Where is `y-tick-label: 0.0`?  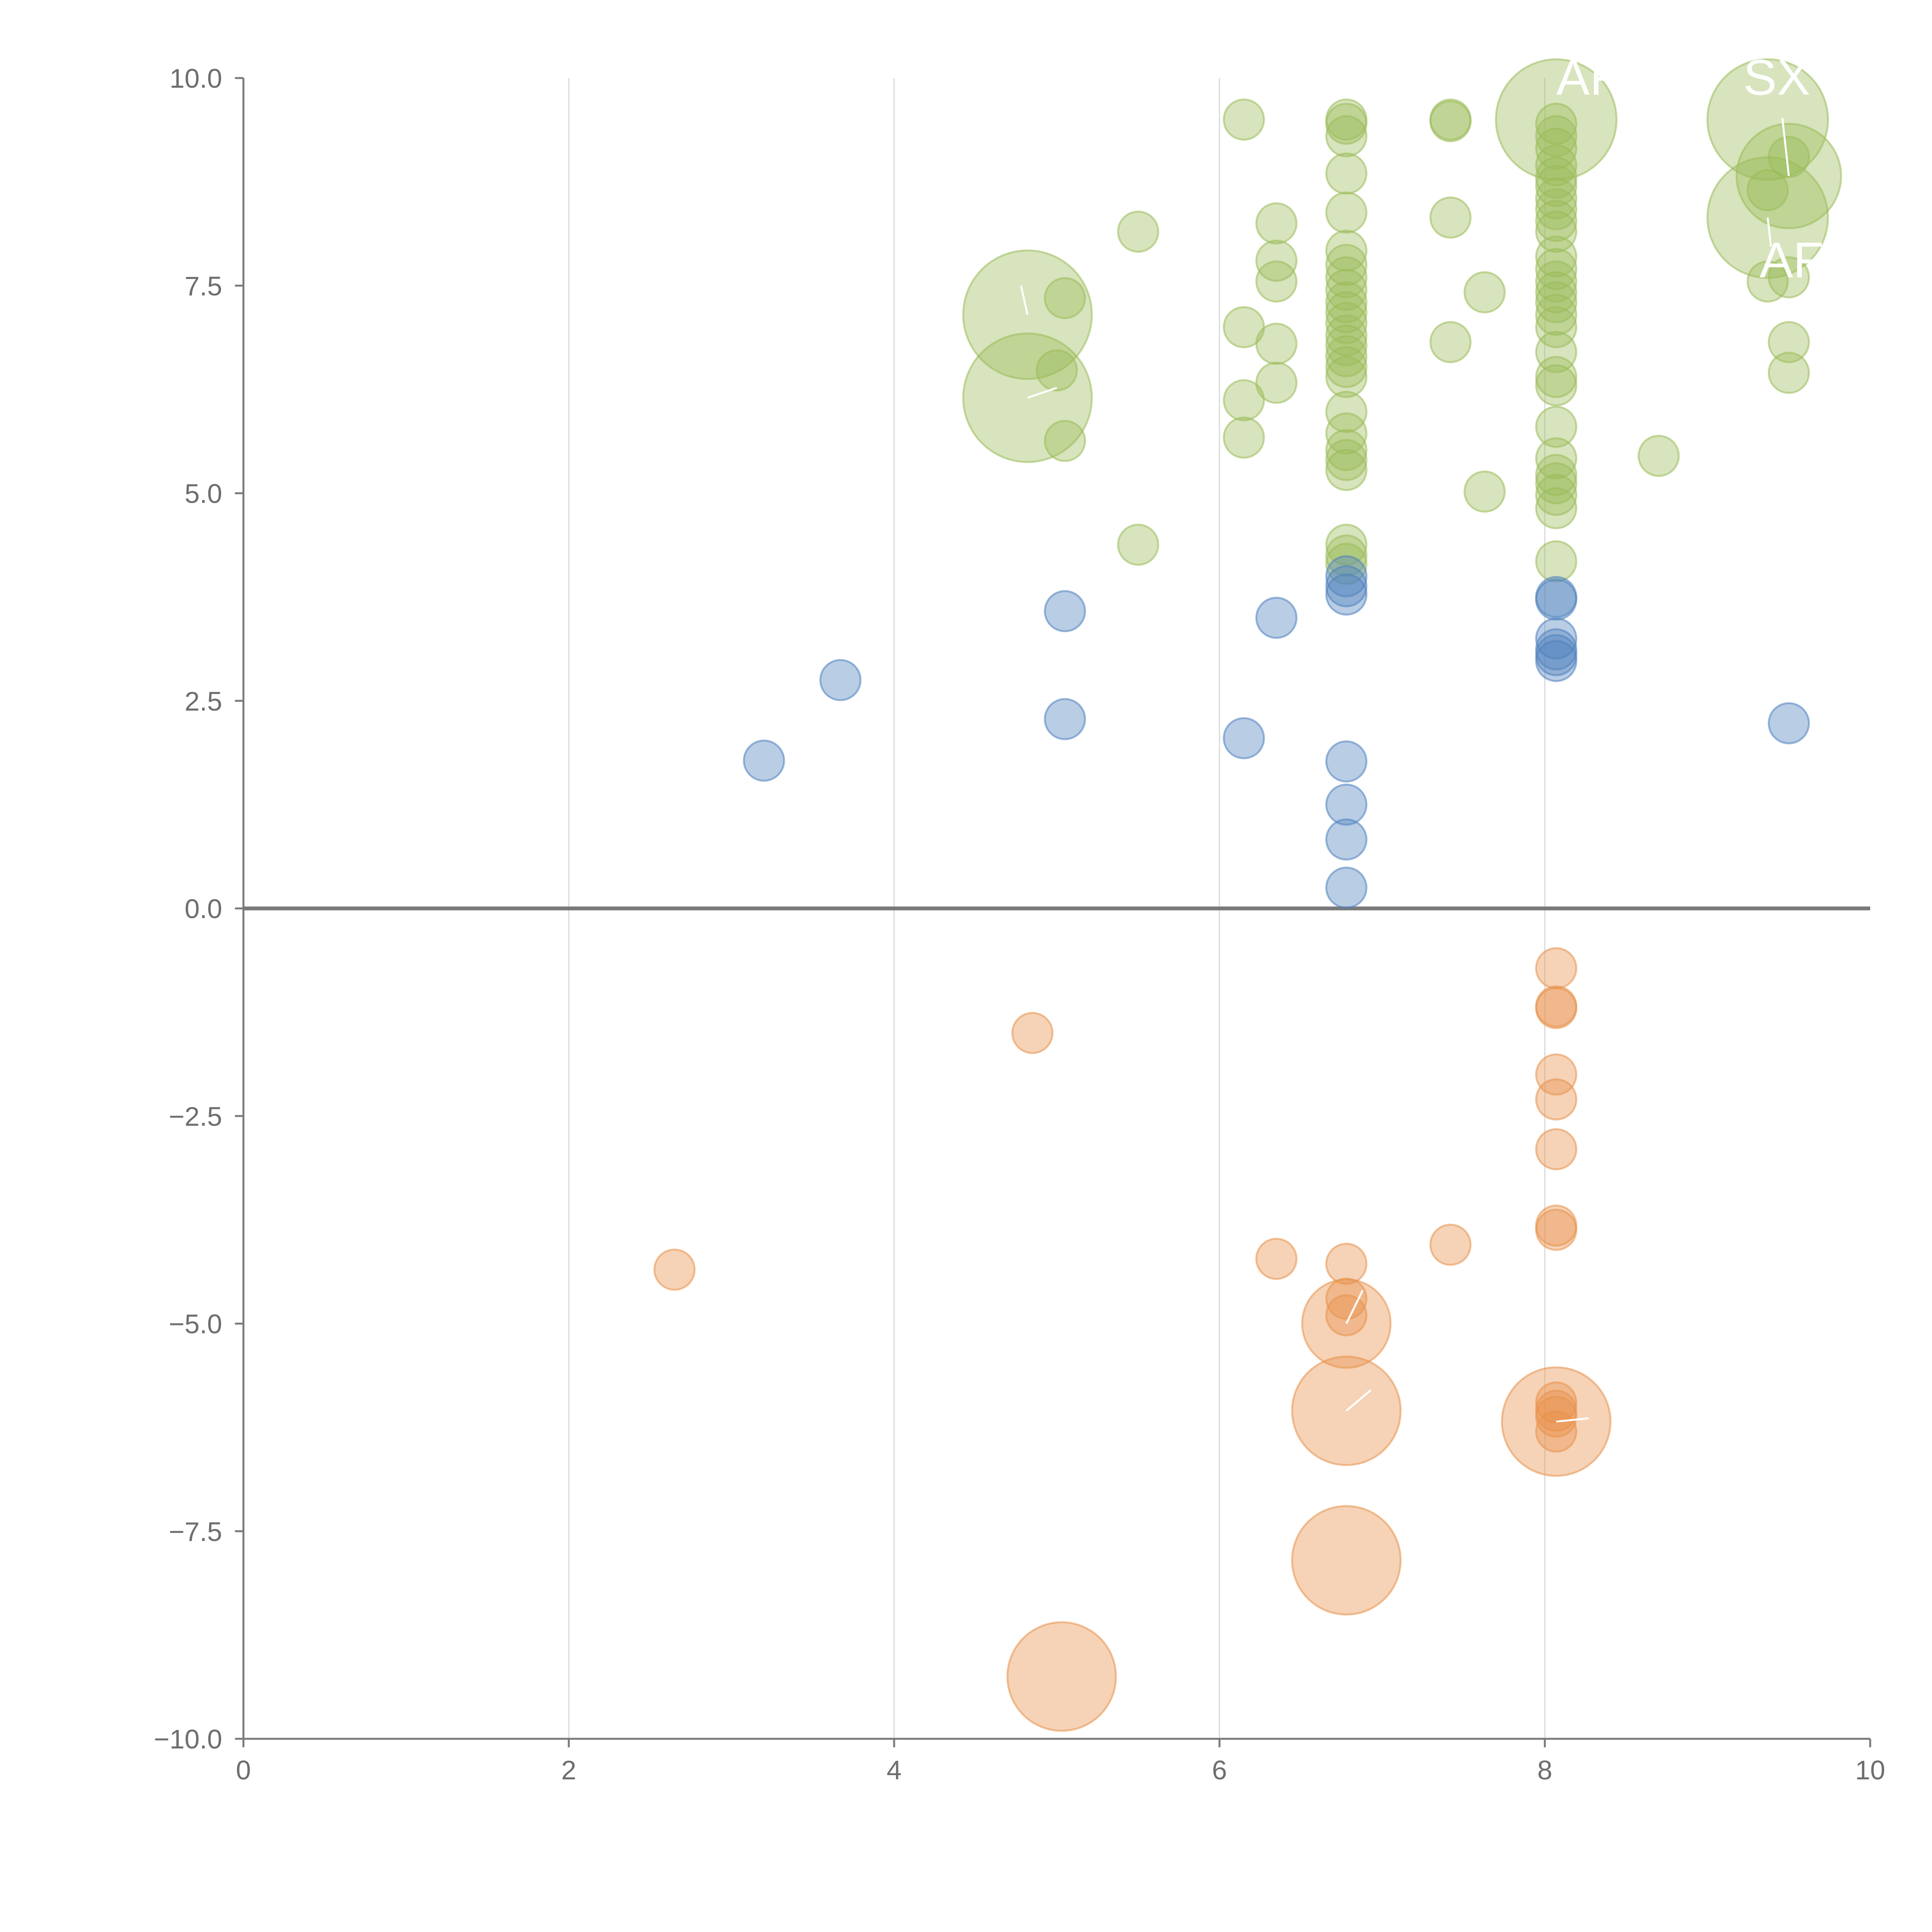 y-tick-label: 0.0 is located at coordinates (204, 909).